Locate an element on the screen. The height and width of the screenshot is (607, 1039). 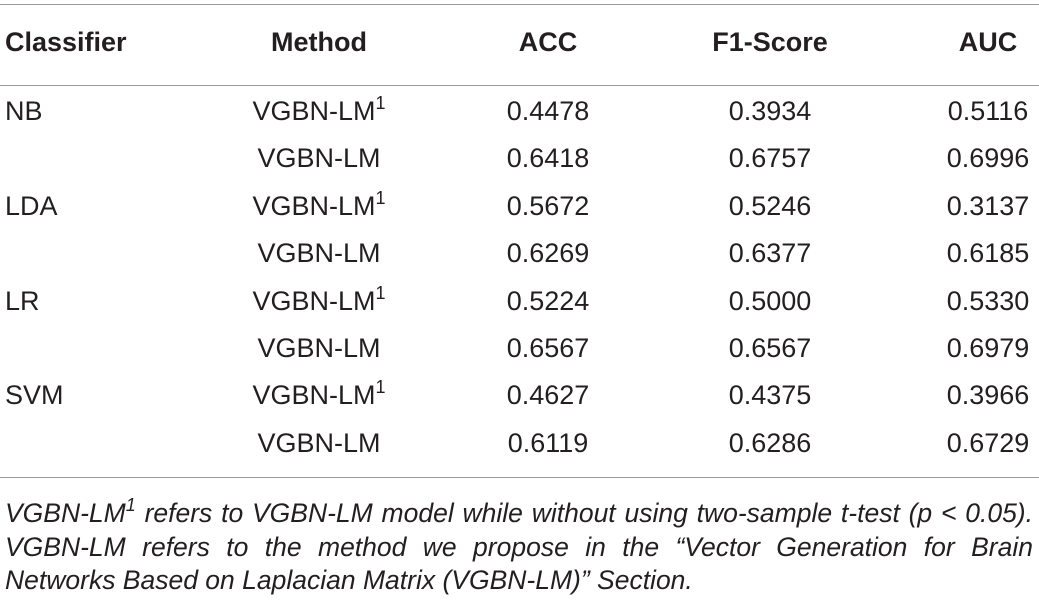
acc-cell: 0.6418 is located at coordinates (548, 158).